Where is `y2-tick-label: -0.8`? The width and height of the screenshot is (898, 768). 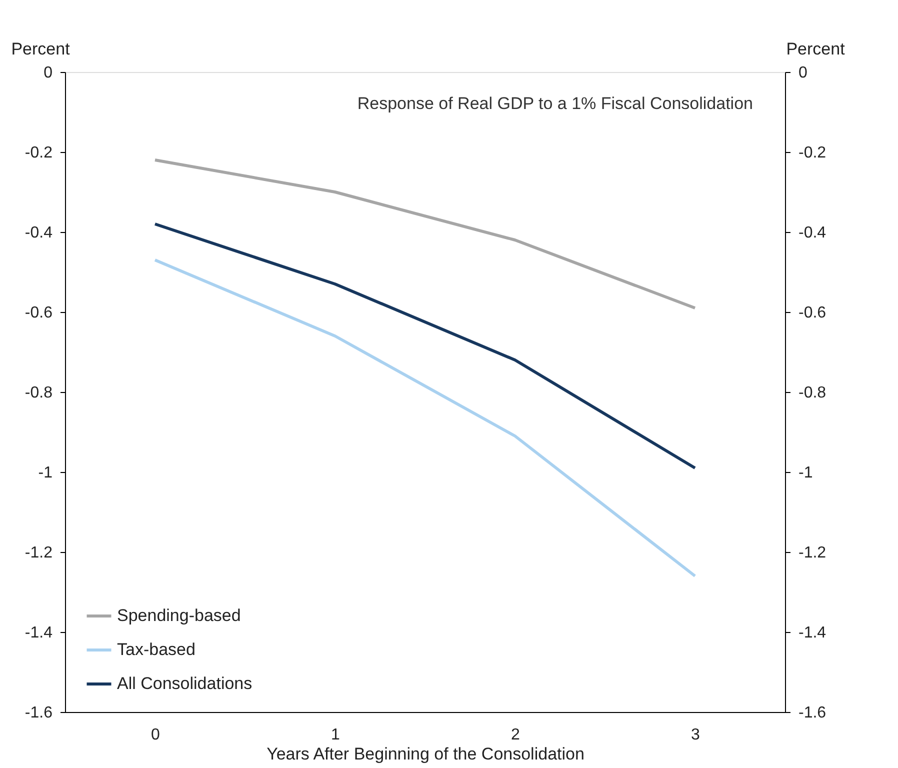
y2-tick-label: -0.8 is located at coordinates (812, 393).